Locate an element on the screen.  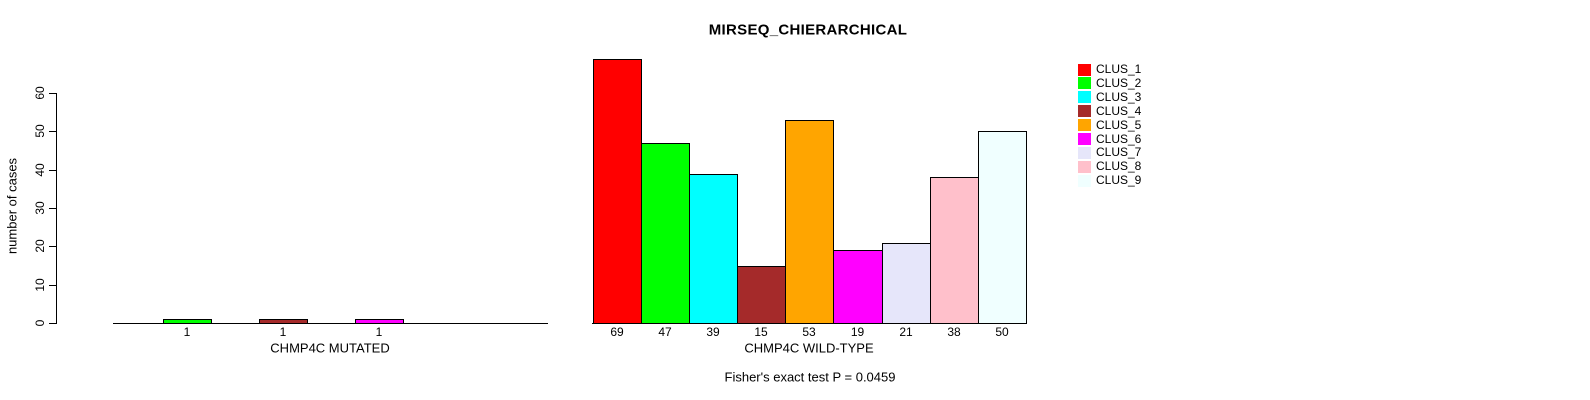
legend-item-CLUS_9: CLUS_9 is located at coordinates (1109, 180).